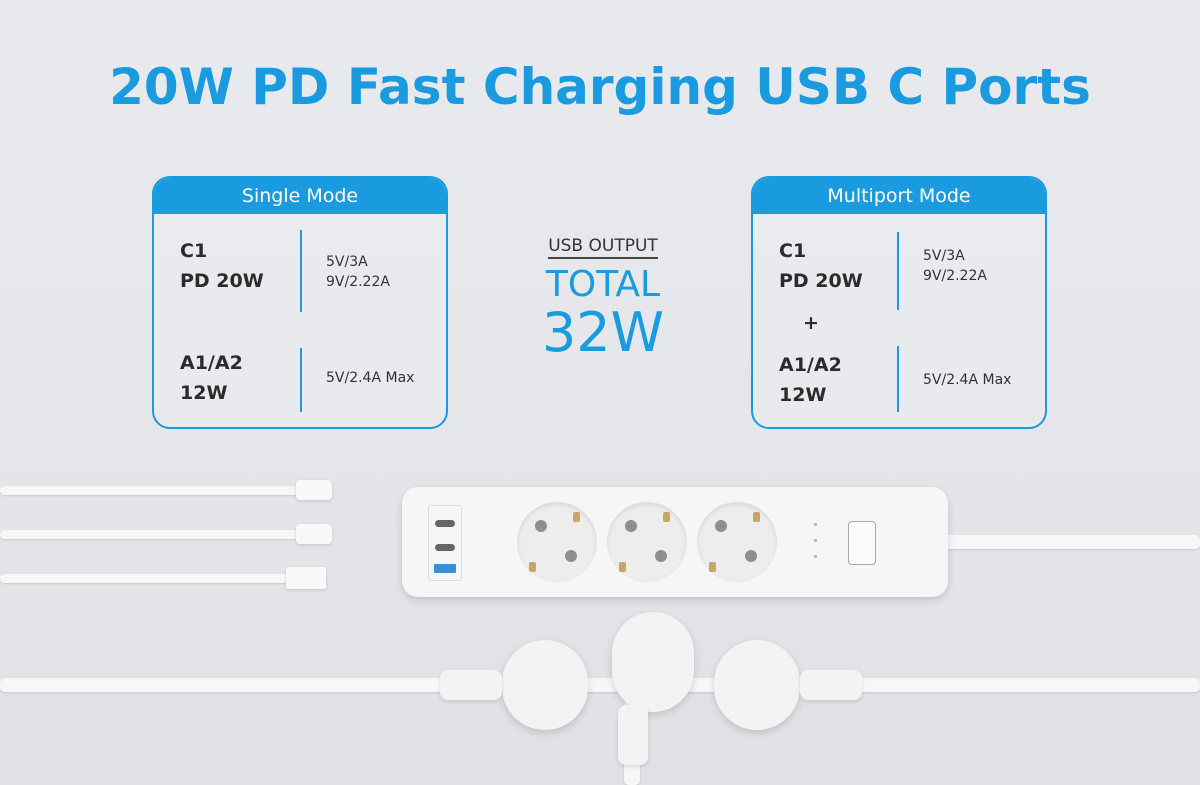  I want to click on plug-cable, so click(600, 685).